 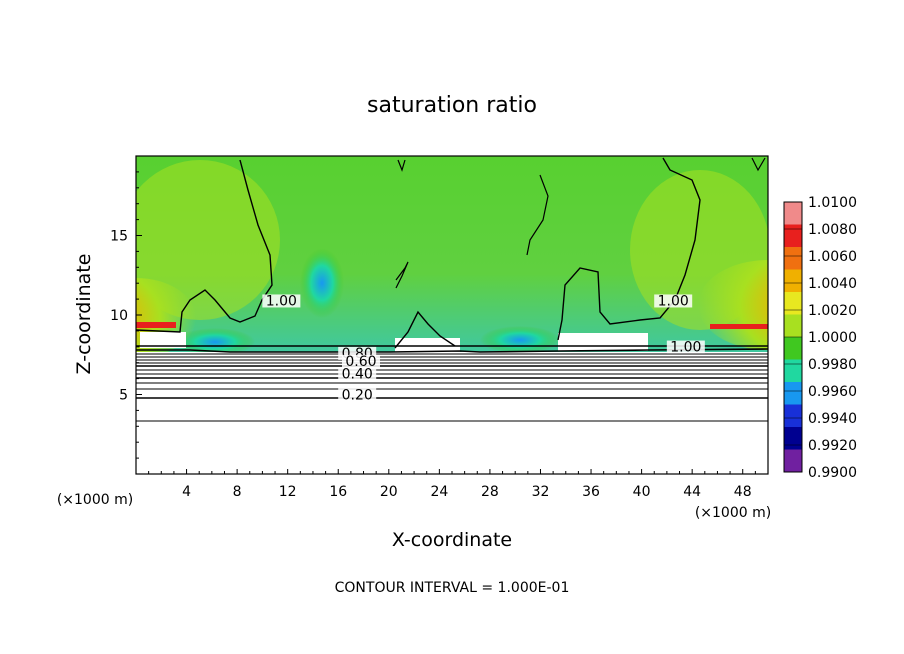 I want to click on contour-stack, so click(x=452, y=383).